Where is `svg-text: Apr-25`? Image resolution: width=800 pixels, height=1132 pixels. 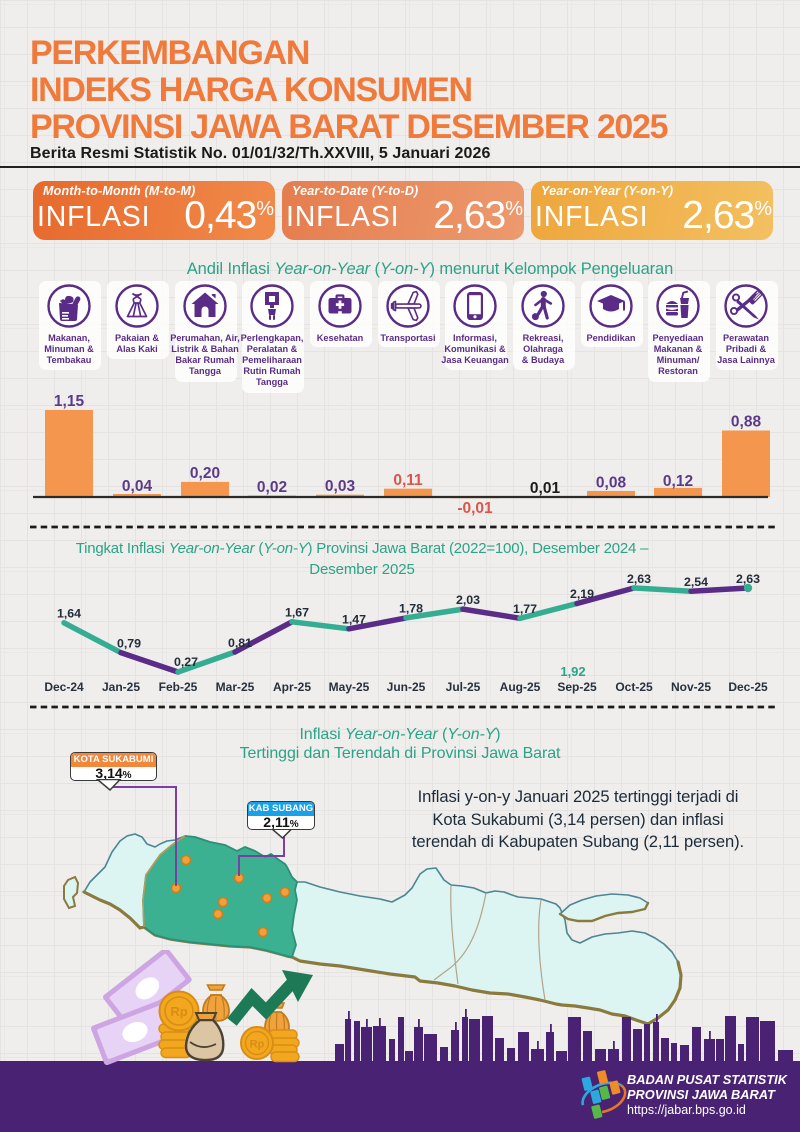
svg-text: Apr-25 is located at coordinates (292, 687).